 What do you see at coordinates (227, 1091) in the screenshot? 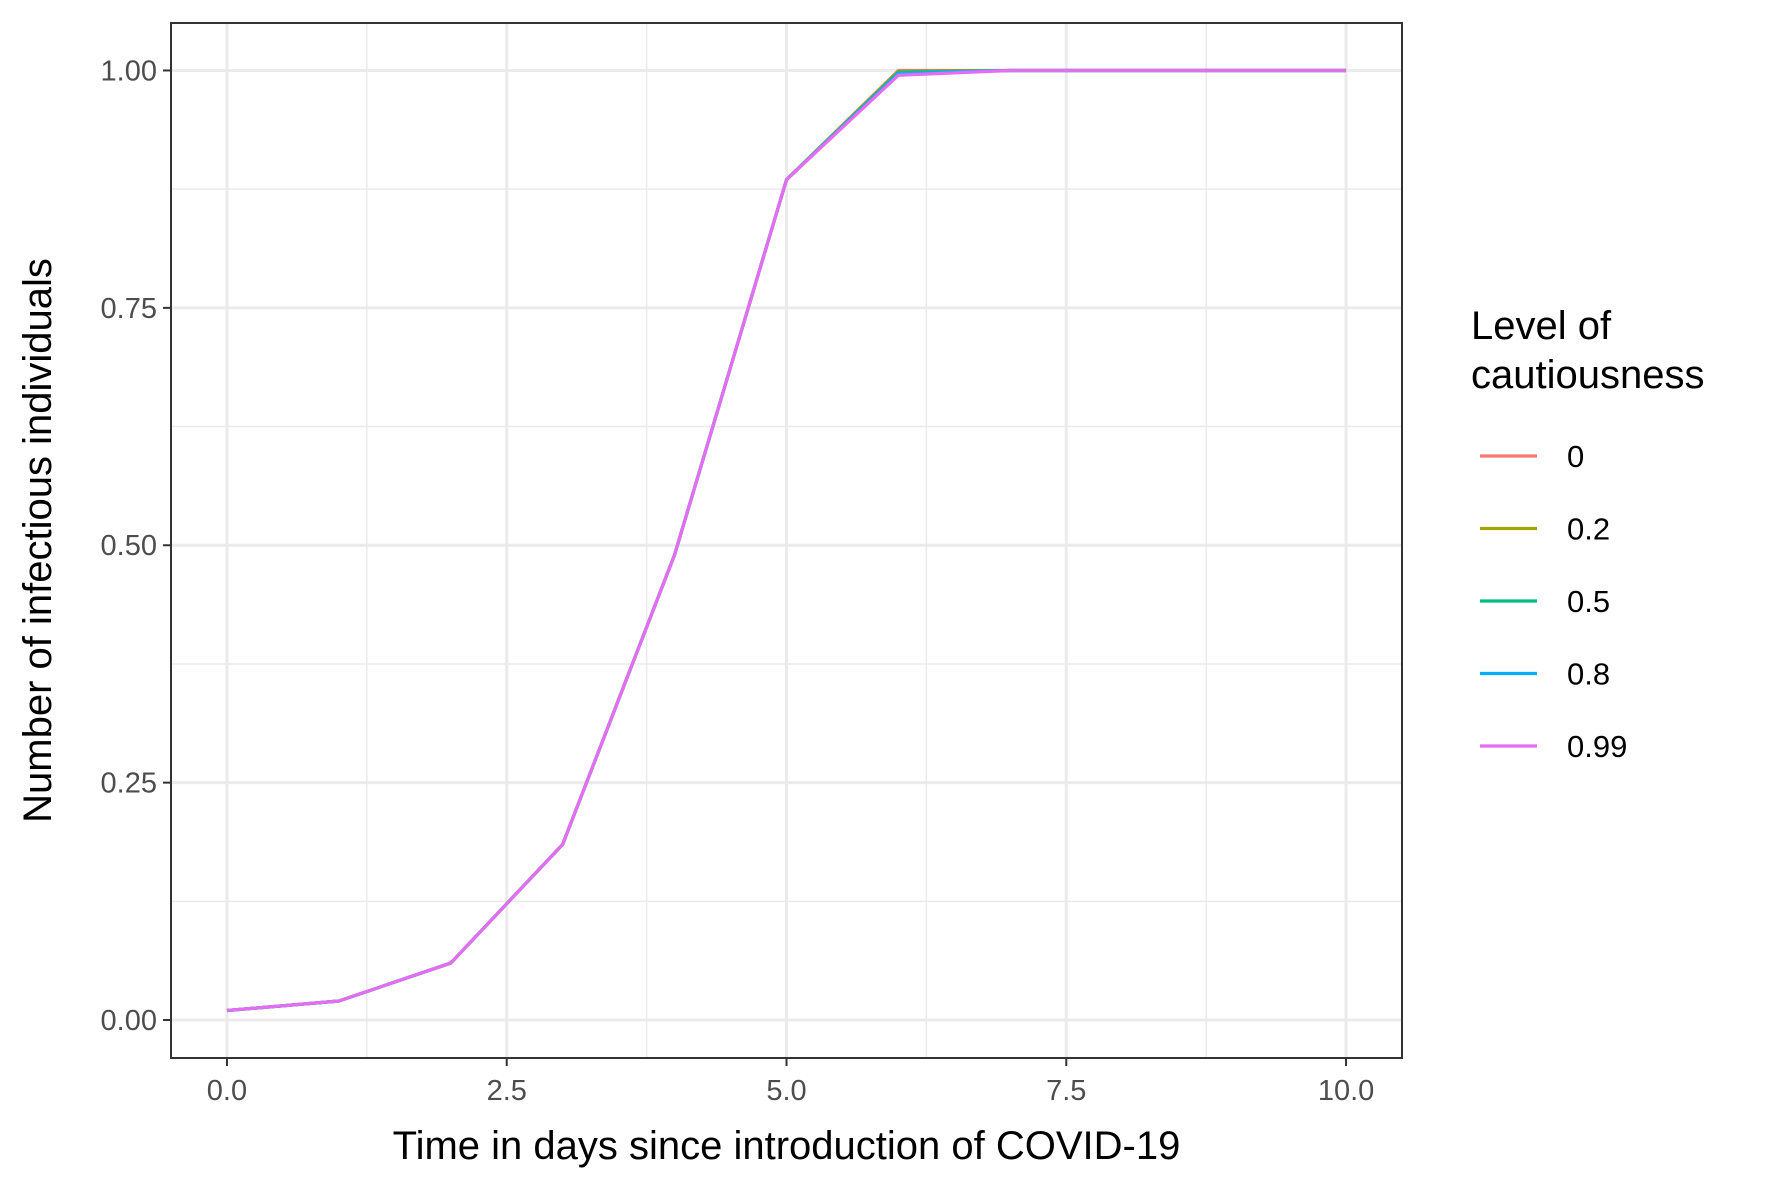
I see `x-tick-label: 0.0` at bounding box center [227, 1091].